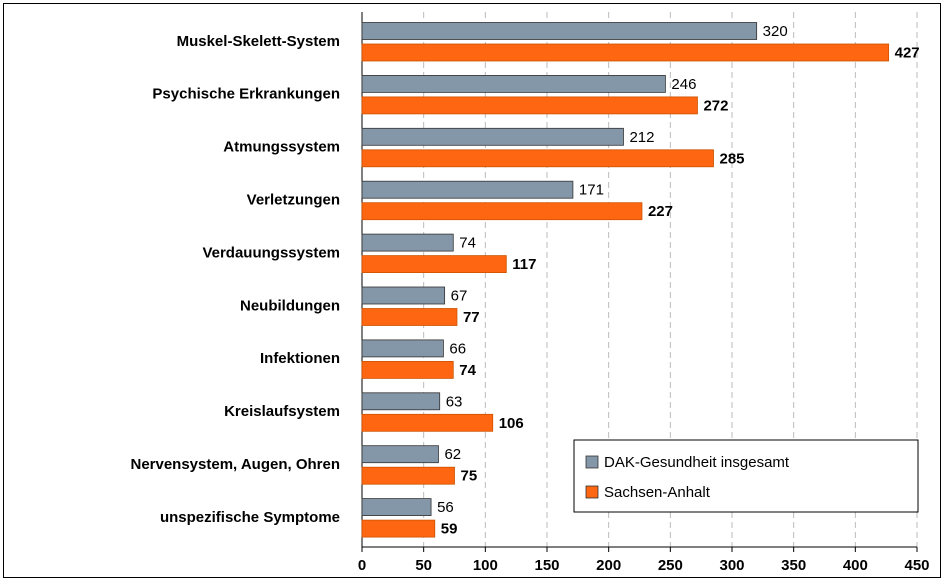 The image size is (945, 581). What do you see at coordinates (732, 158) in the screenshot?
I see `value-label: 285` at bounding box center [732, 158].